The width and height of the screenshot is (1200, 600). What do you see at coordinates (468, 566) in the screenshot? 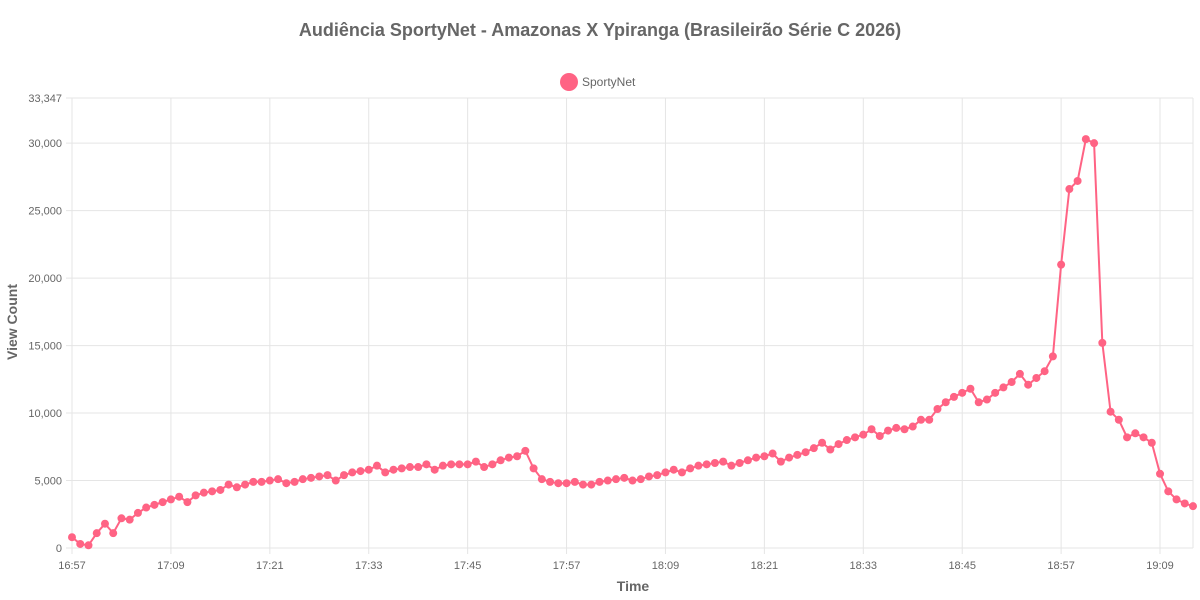
I see `x-tick-label: 17:45` at bounding box center [468, 566].